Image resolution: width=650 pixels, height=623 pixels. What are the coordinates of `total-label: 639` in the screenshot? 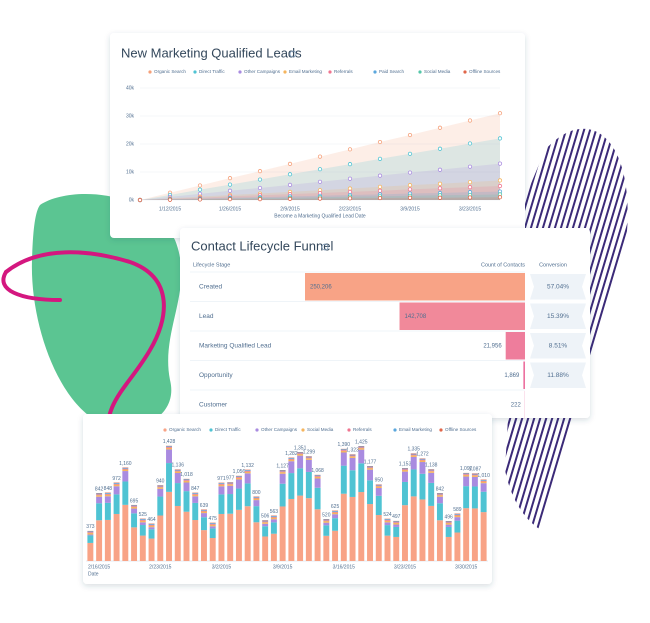 It's located at (204, 506).